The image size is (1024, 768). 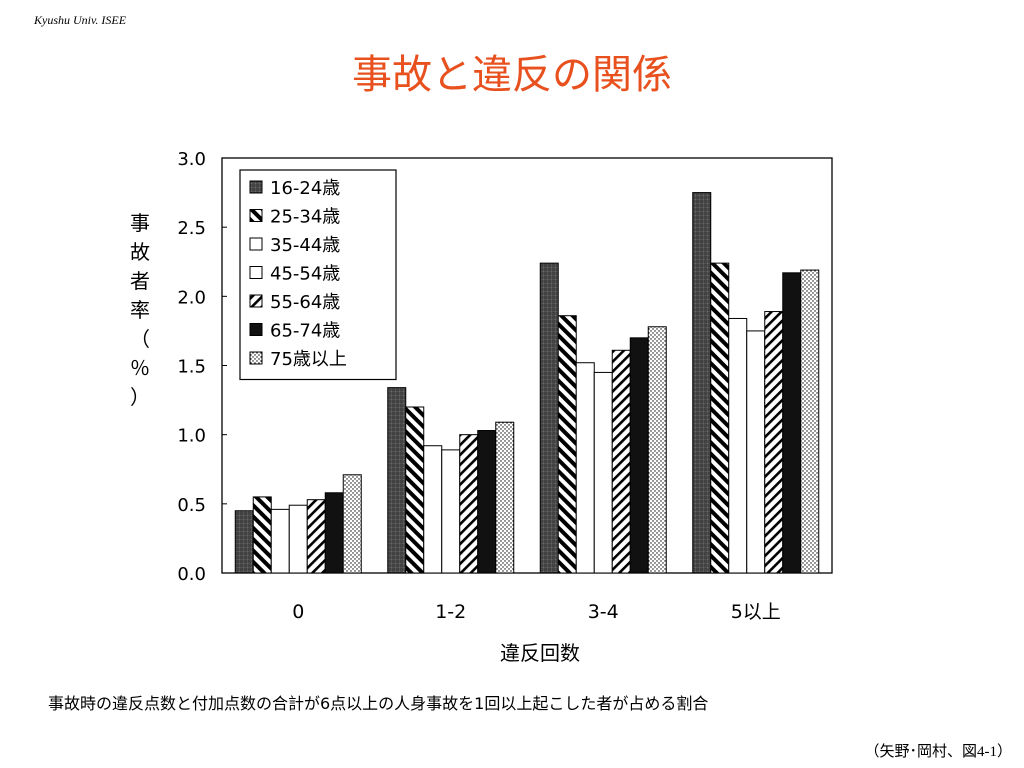 What do you see at coordinates (567, 444) in the screenshot?
I see `bar-25-34歳-3-4` at bounding box center [567, 444].